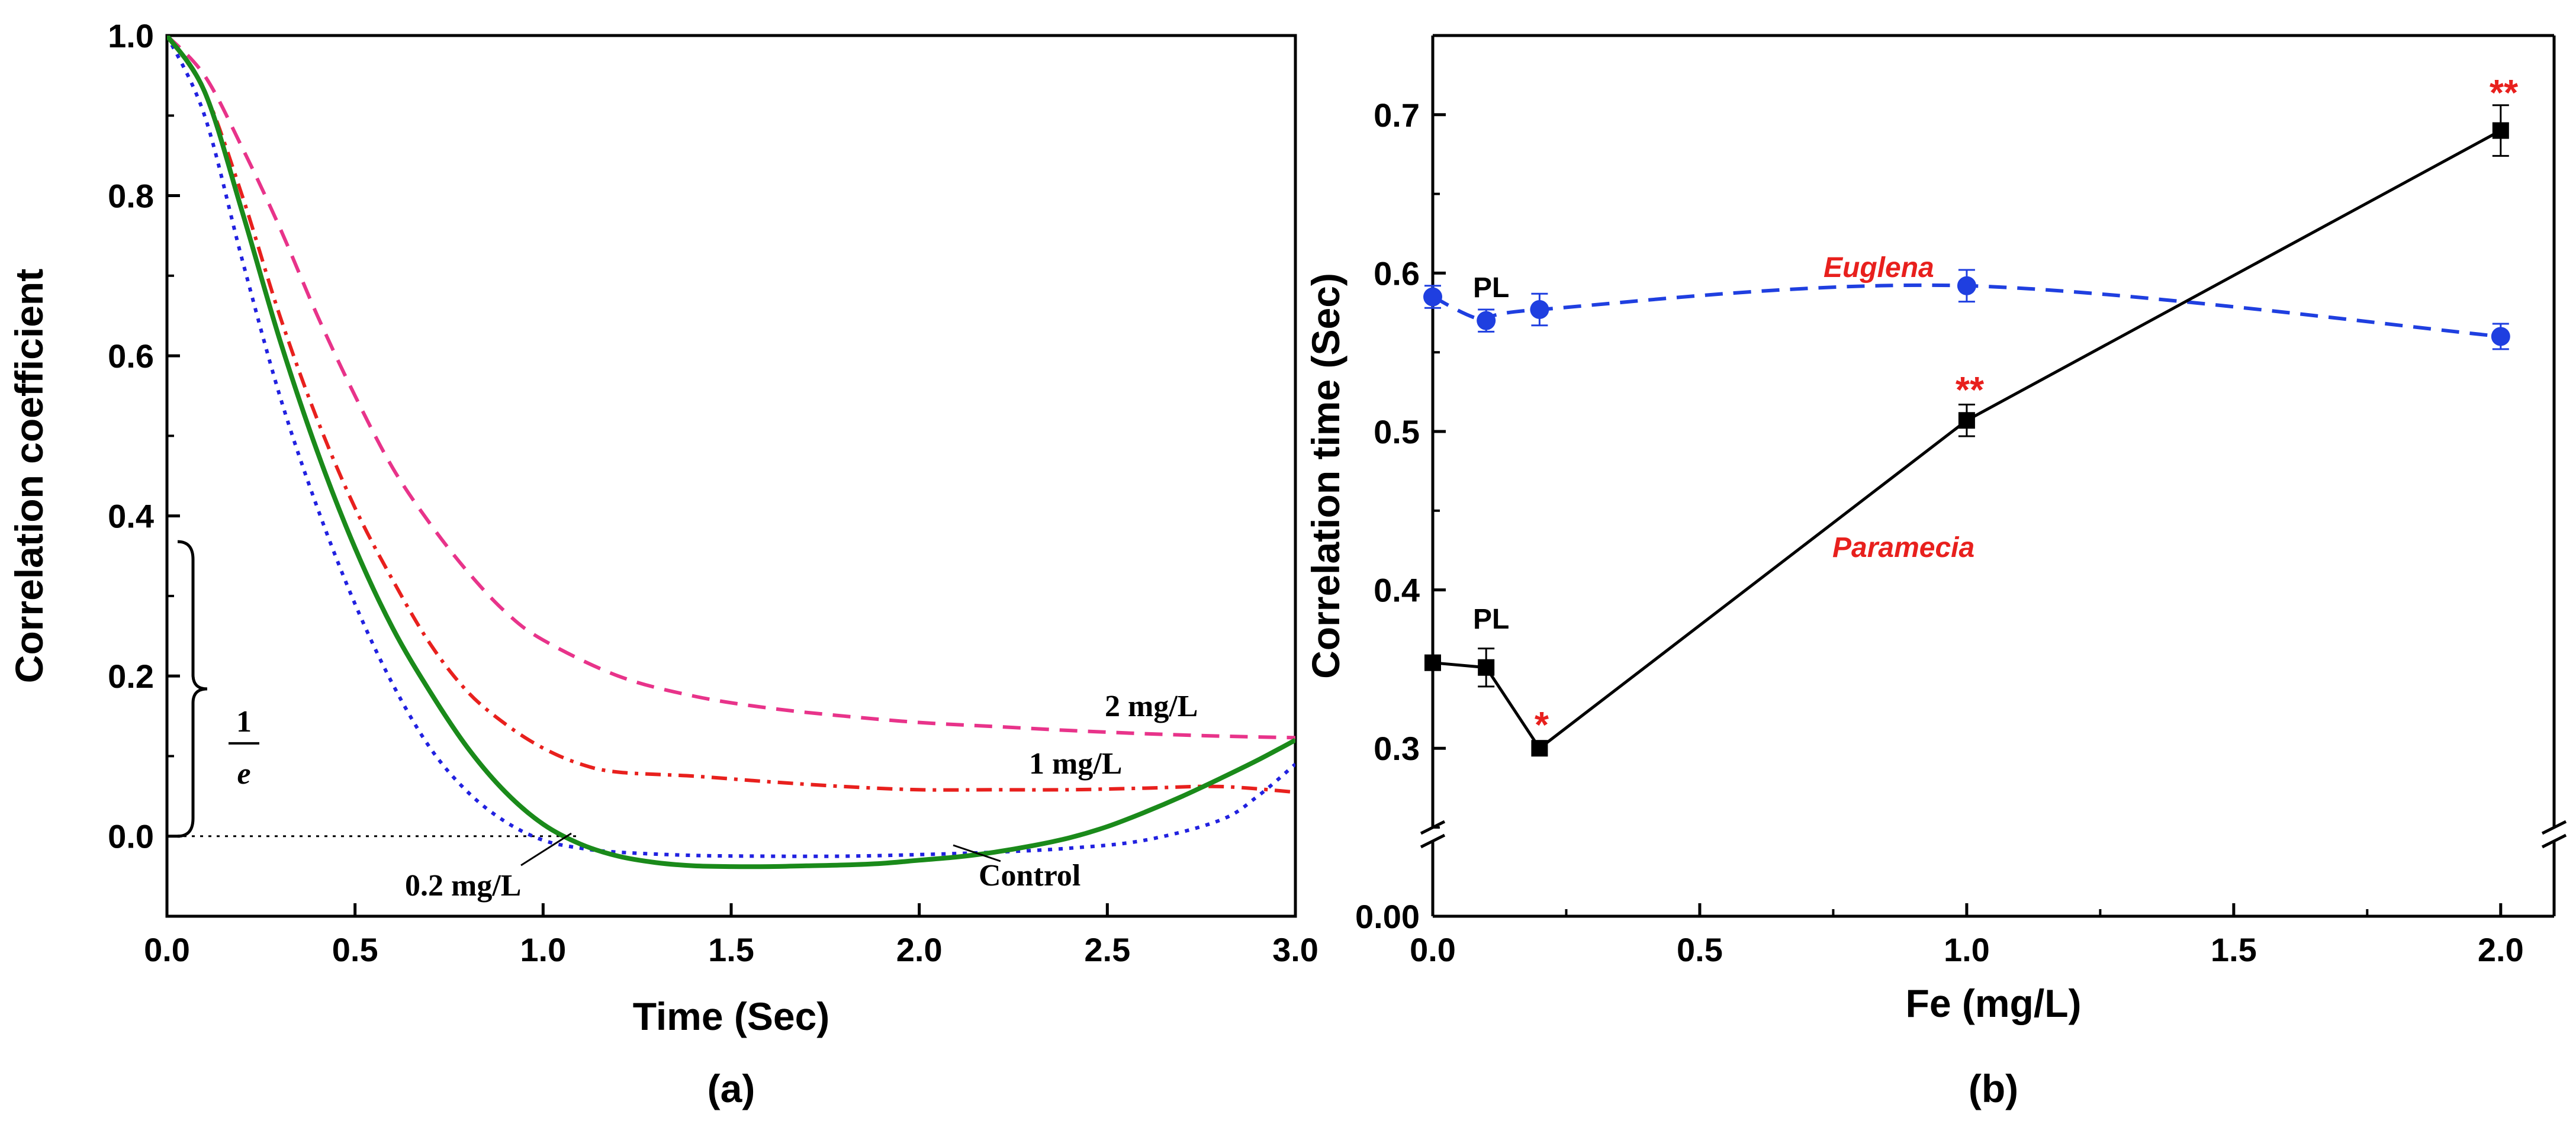 This screenshot has width=2576, height=1124. What do you see at coordinates (1397, 432) in the screenshot?
I see `b-ytick-label: 0.5` at bounding box center [1397, 432].